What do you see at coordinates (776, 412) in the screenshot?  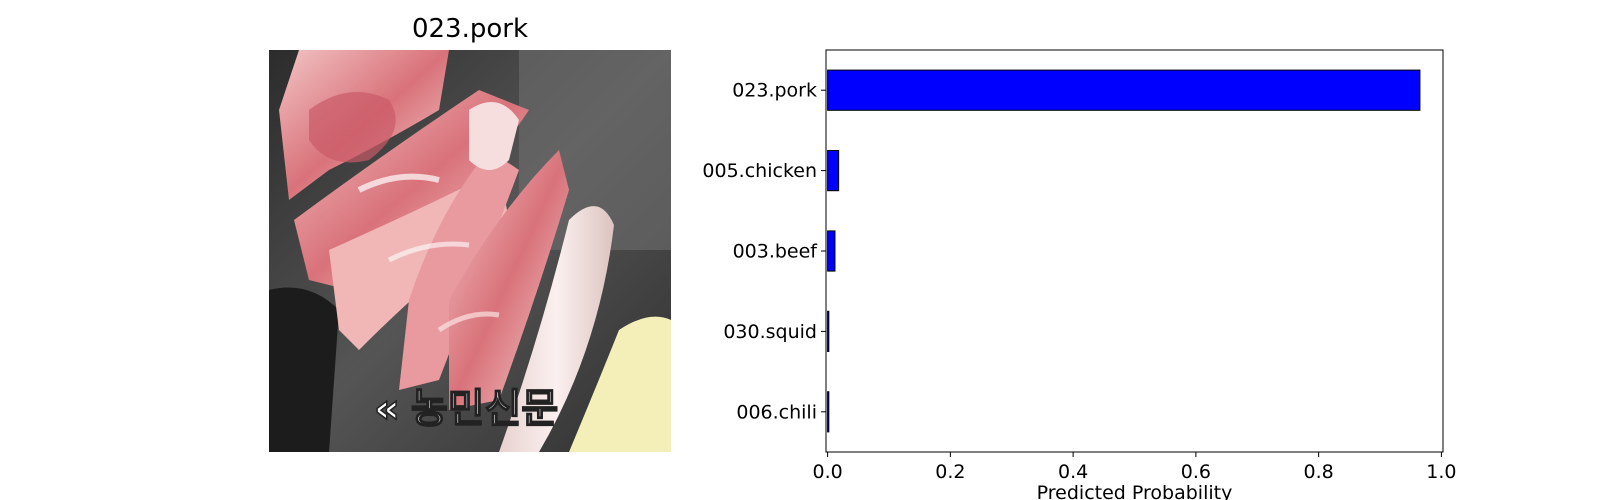 I see `y-tick-label: 006.chili` at bounding box center [776, 412].